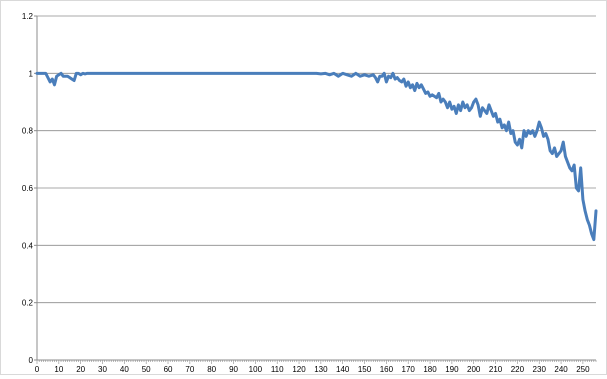  Describe the element at coordinates (430, 369) in the screenshot. I see `x-tick-label: 180` at that location.